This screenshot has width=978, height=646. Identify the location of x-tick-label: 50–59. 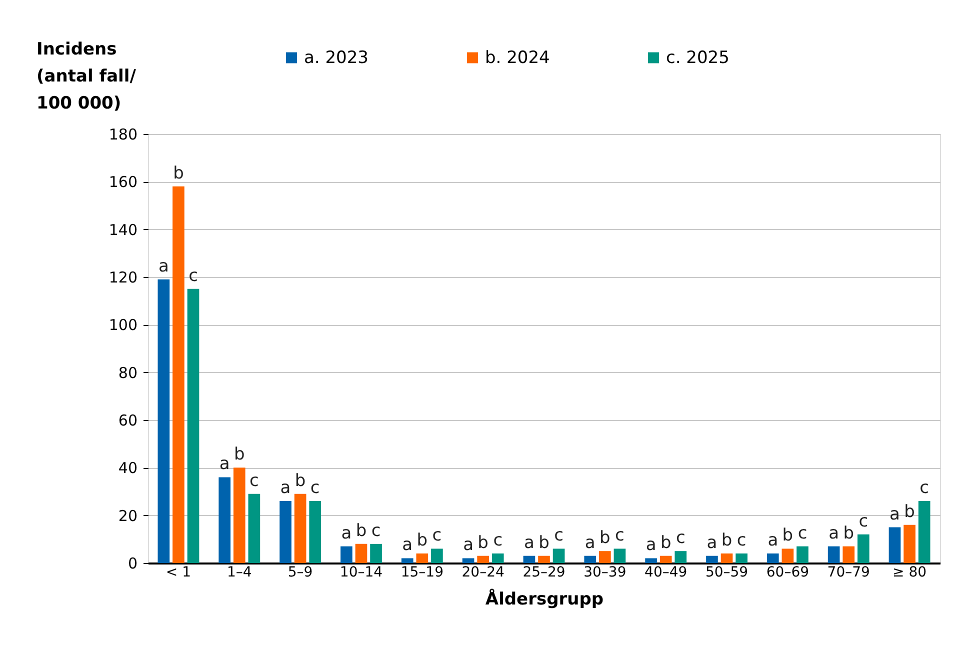
(726, 572).